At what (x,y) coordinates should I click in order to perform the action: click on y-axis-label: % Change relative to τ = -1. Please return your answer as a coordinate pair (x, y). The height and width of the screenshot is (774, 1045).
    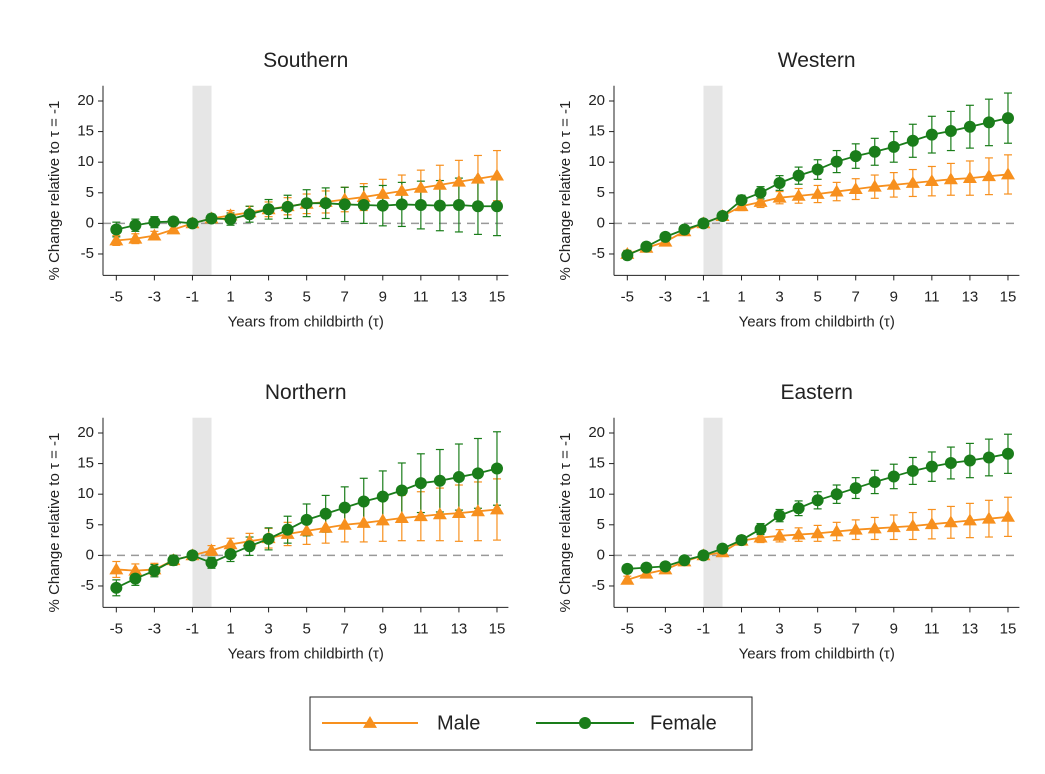
    Looking at the image, I should click on (54, 191).